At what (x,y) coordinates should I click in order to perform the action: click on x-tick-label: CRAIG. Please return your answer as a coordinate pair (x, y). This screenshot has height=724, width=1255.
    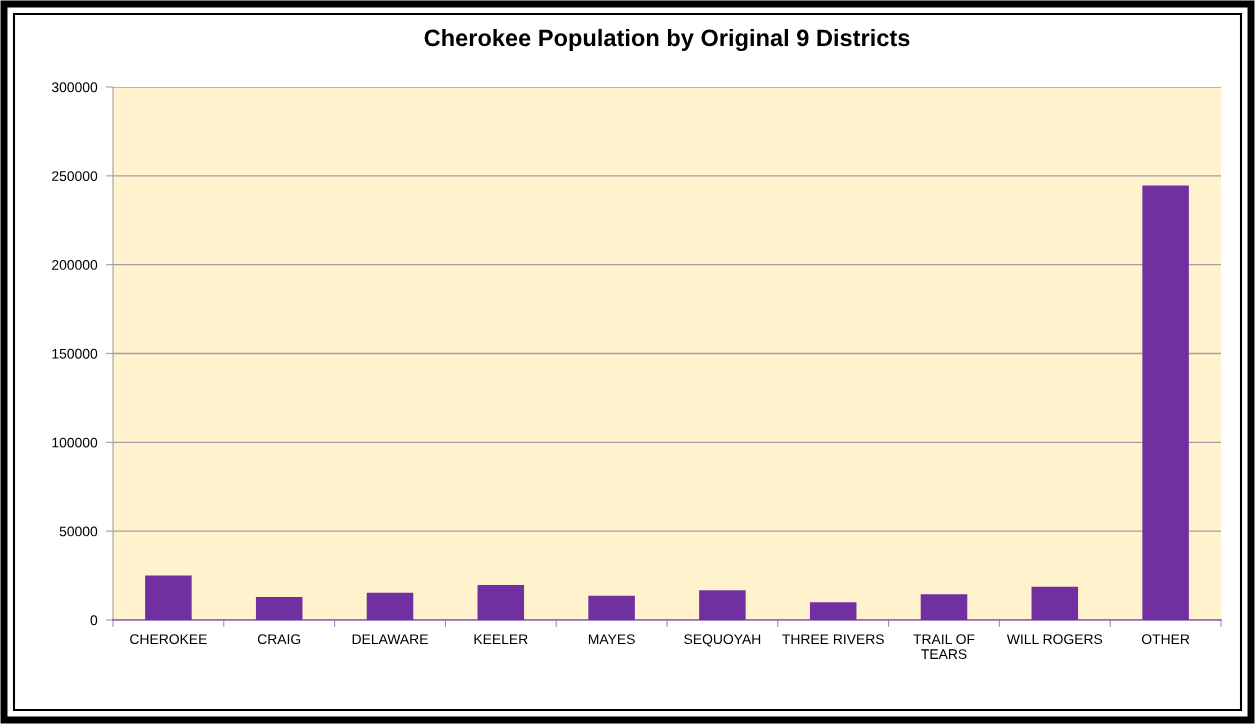
    Looking at the image, I should click on (279, 639).